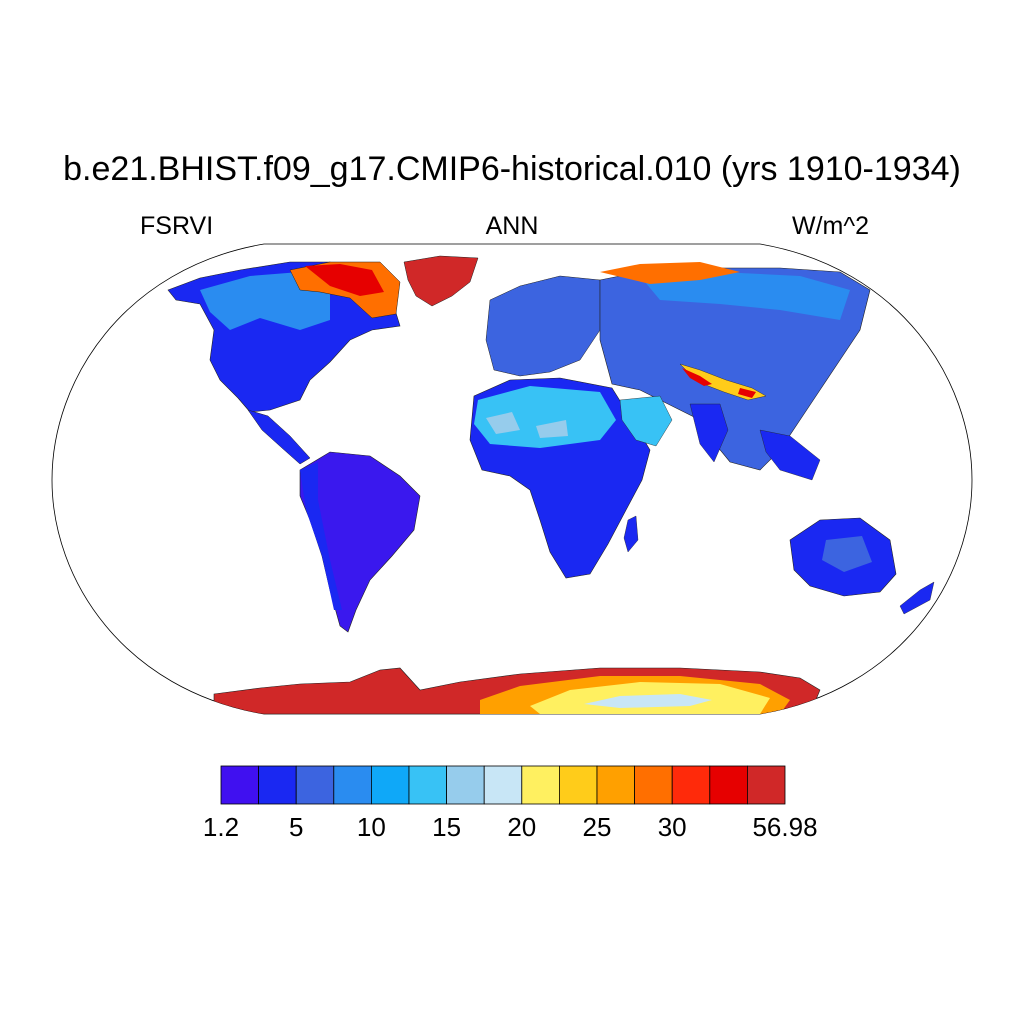 The width and height of the screenshot is (1024, 1024). Describe the element at coordinates (527, 425) in the screenshot. I see `sahara-bright` at that location.